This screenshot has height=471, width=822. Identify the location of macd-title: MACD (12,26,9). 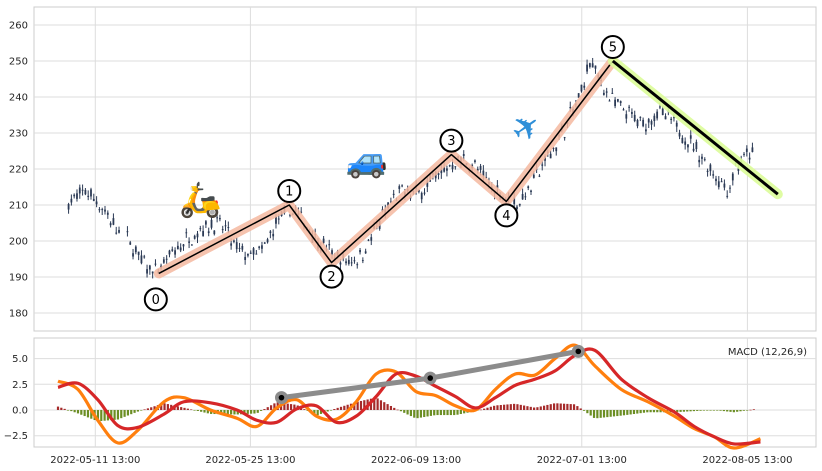
(767, 352).